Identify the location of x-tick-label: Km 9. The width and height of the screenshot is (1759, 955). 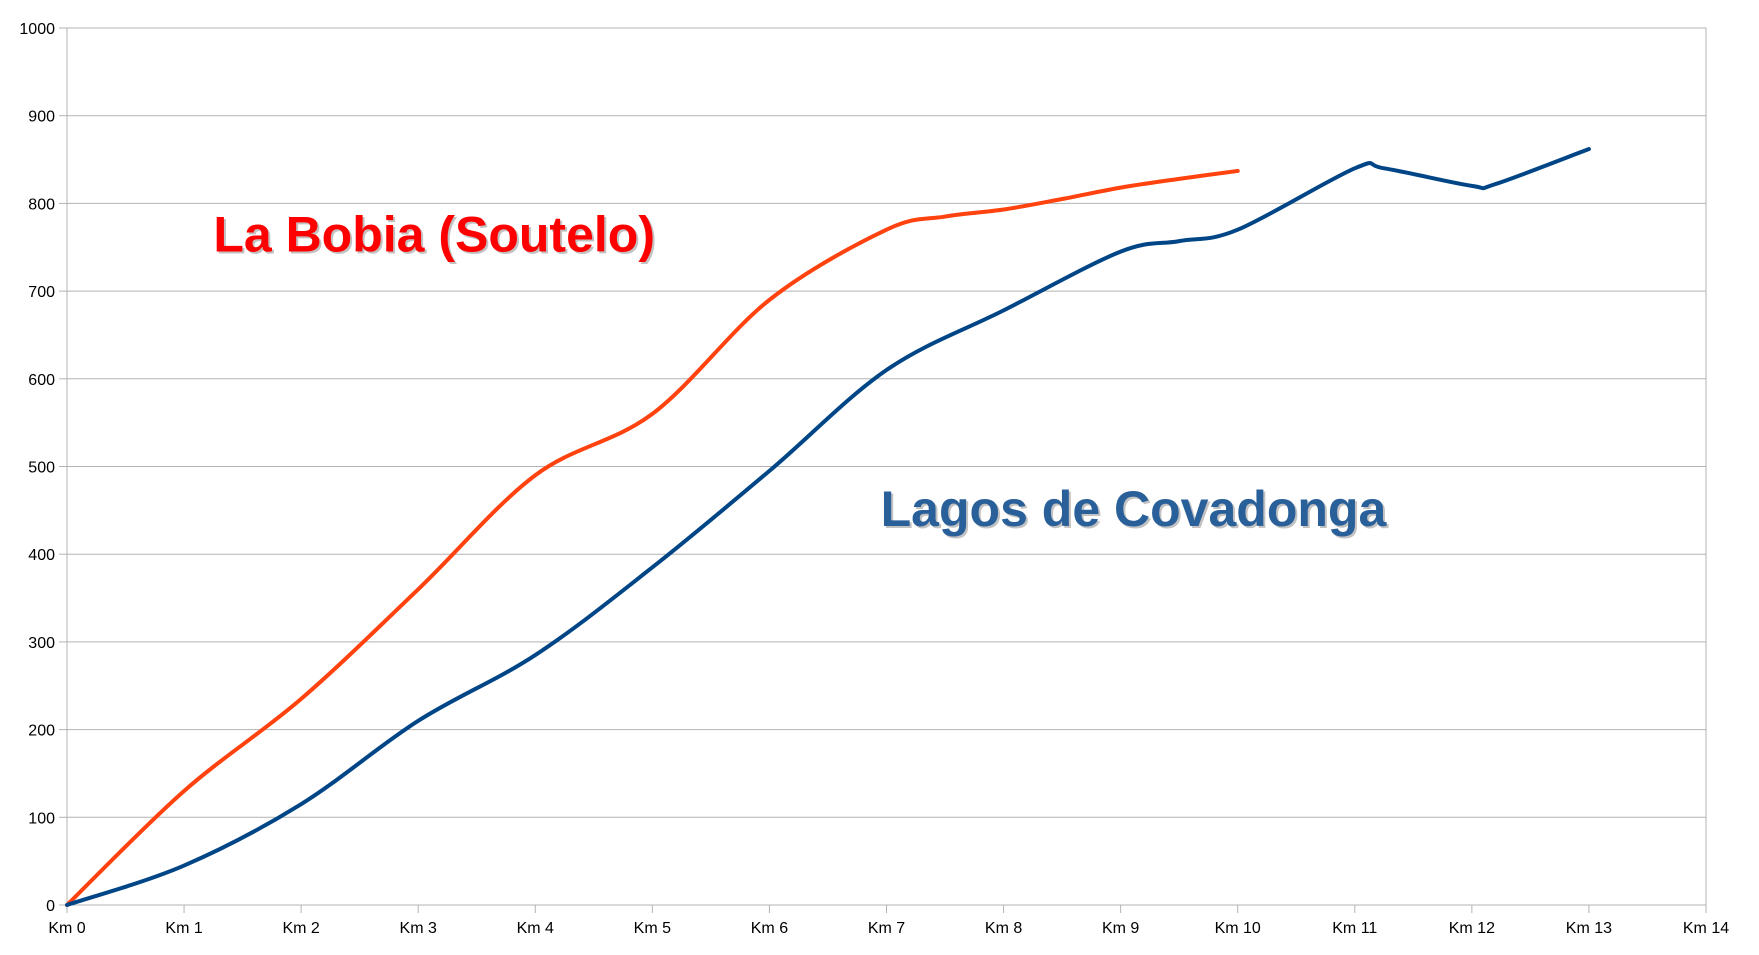
(1120, 928).